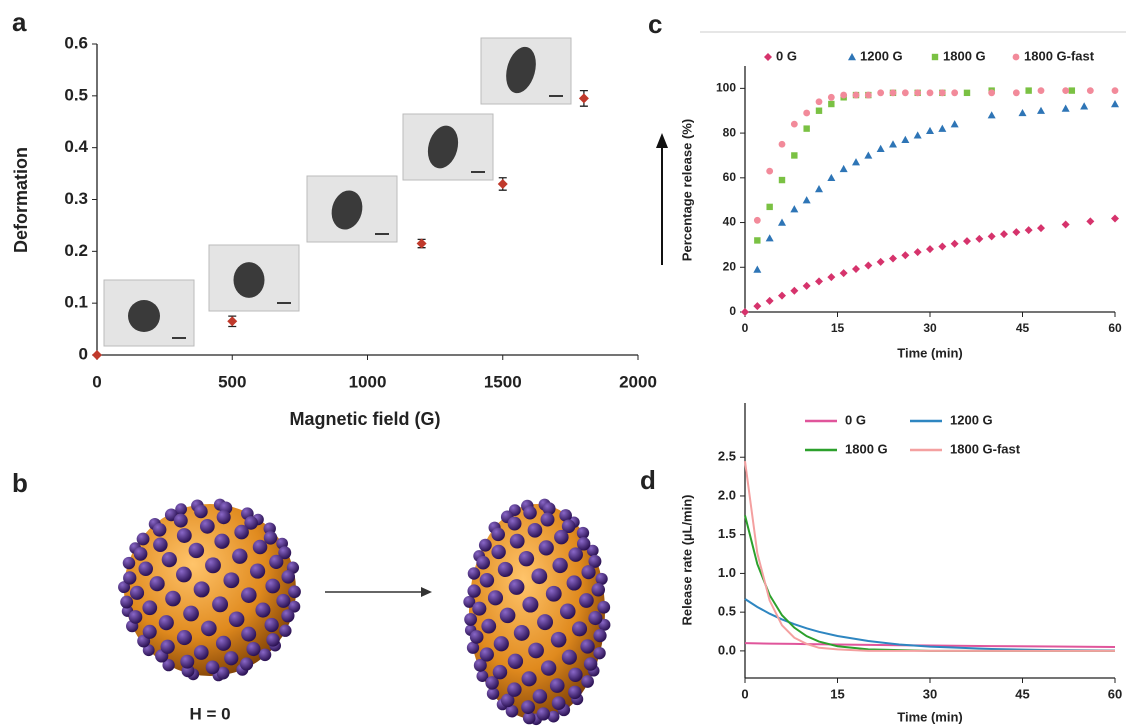 This screenshot has width=1126, height=728. What do you see at coordinates (1115, 693) in the screenshot?
I see `x-tick-label: 60` at bounding box center [1115, 693].